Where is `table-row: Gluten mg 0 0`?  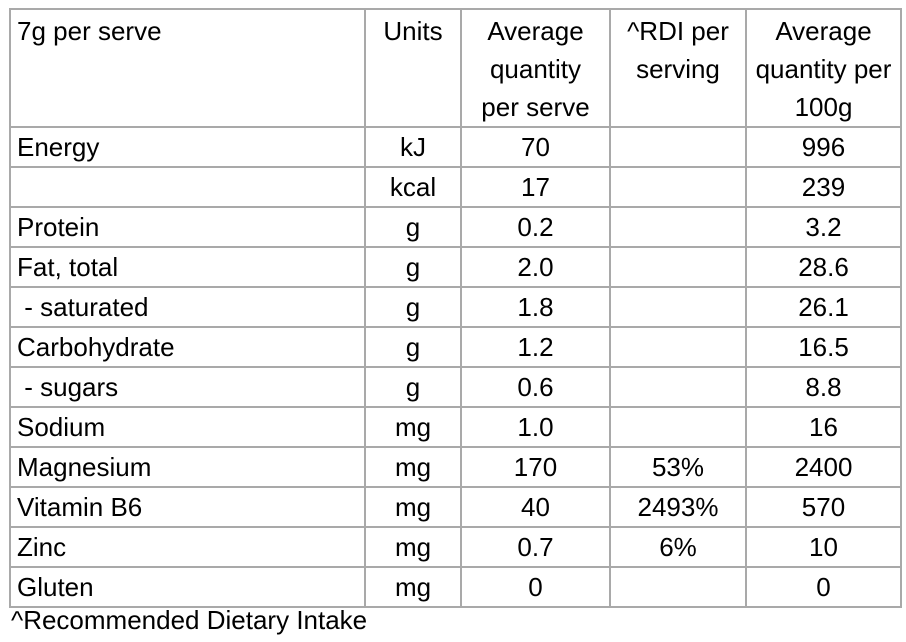 table-row: Gluten mg 0 0 is located at coordinates (455, 587).